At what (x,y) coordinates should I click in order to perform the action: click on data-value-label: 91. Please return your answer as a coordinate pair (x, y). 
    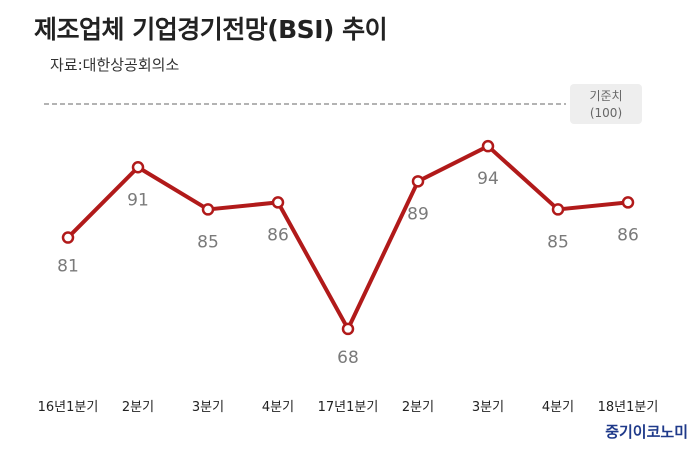
    Looking at the image, I should click on (138, 200).